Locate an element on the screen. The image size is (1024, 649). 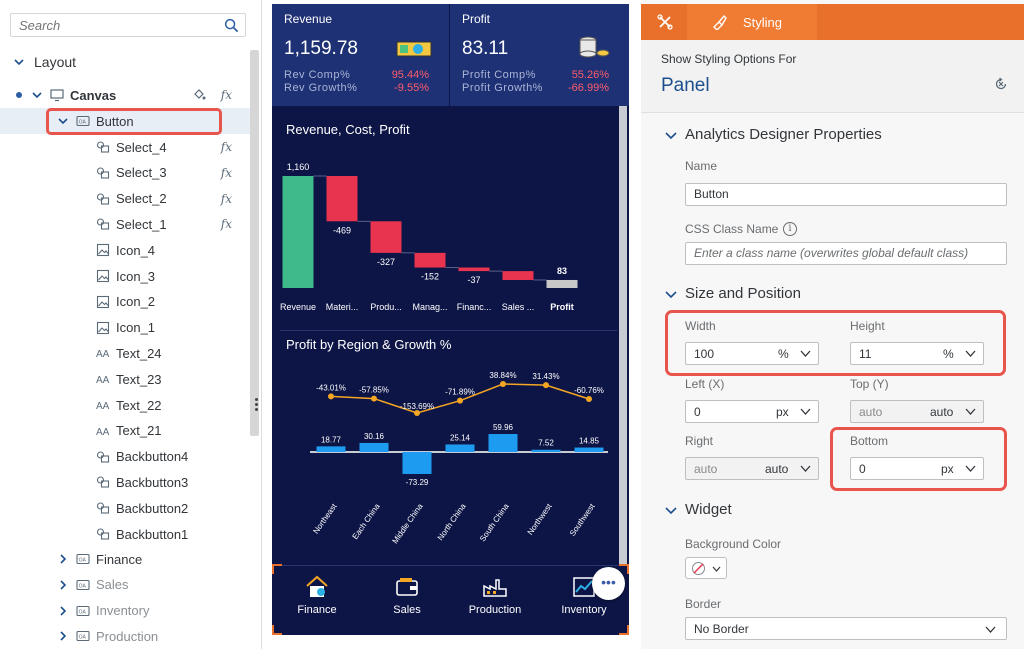
tree-item: Select_4 fx is located at coordinates (125, 147).